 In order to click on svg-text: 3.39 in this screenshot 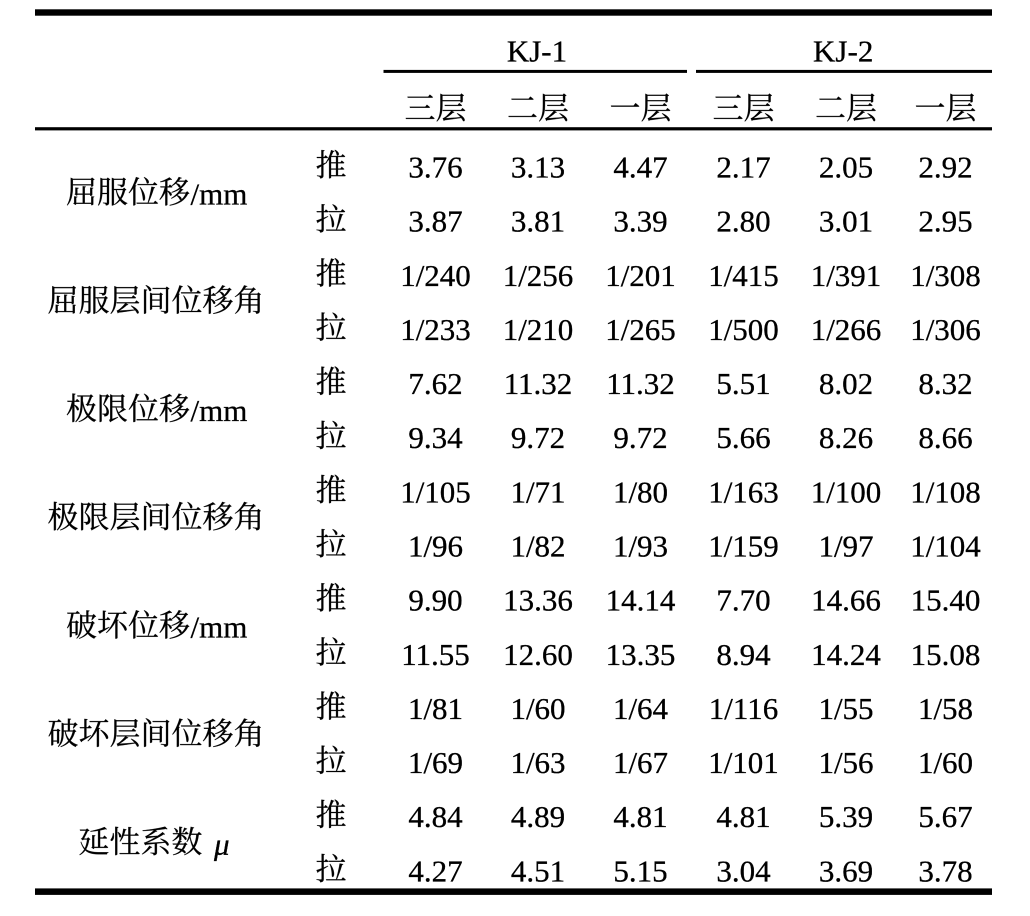, I will do `click(640, 221)`.